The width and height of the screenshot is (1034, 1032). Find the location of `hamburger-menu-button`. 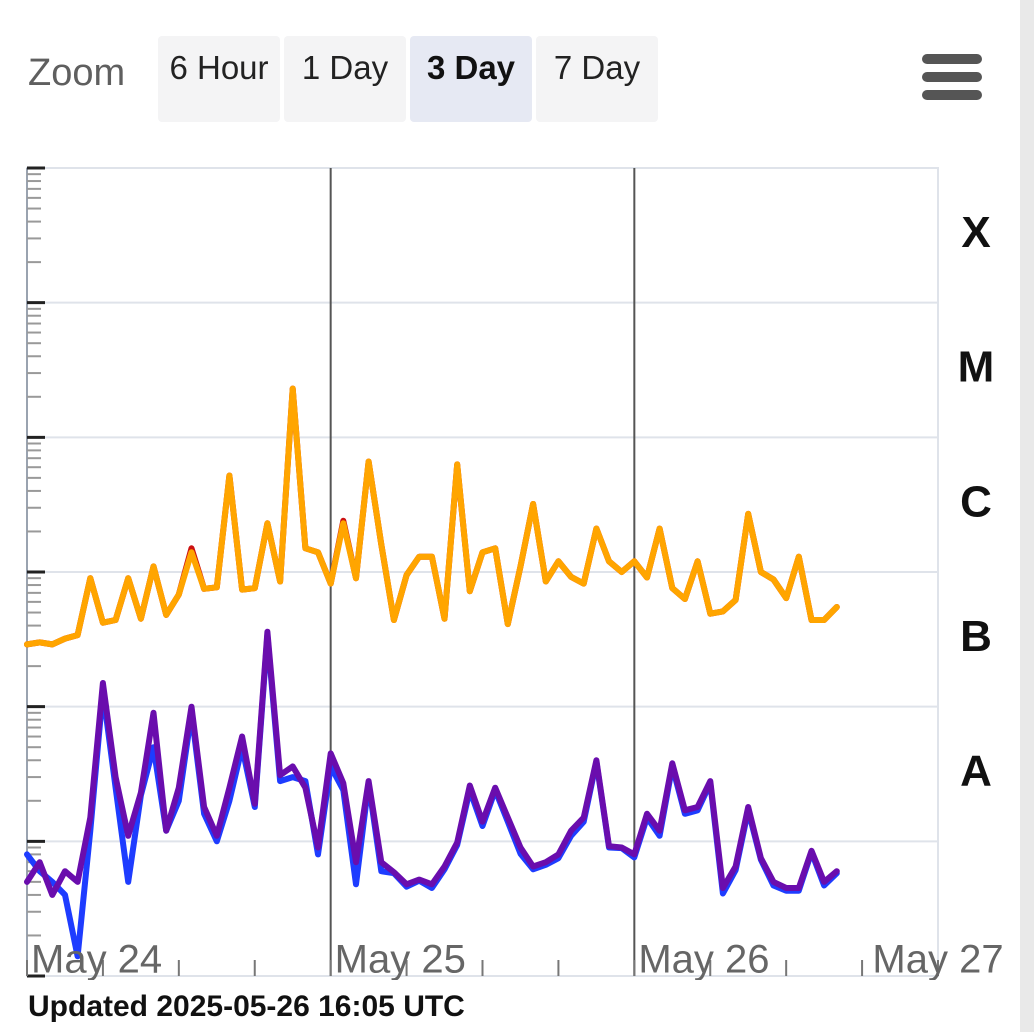

hamburger-menu-button is located at coordinates (952, 79).